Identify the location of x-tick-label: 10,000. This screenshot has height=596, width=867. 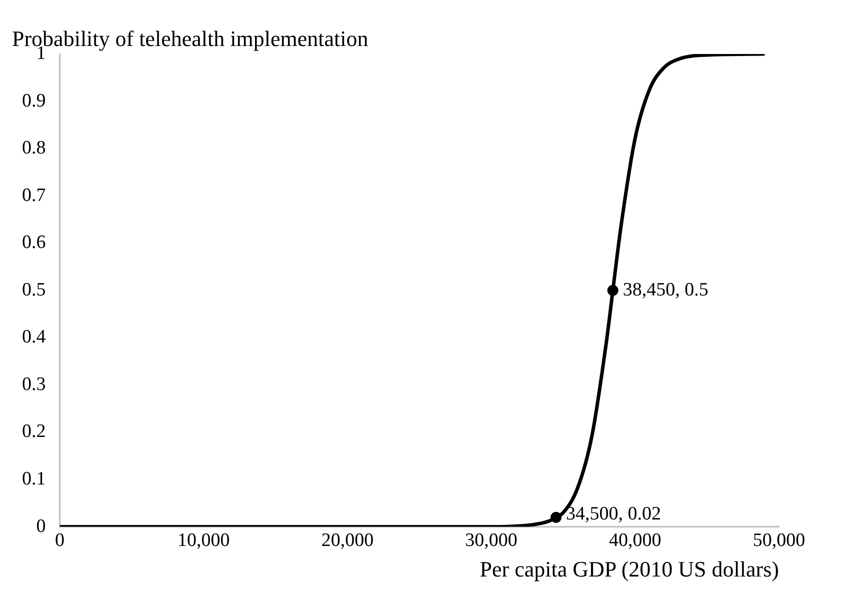
(203, 541).